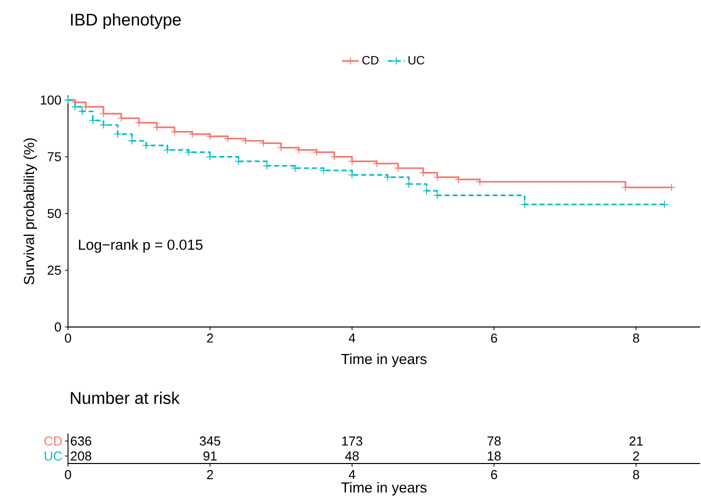 Image resolution: width=701 pixels, height=499 pixels. What do you see at coordinates (81, 441) in the screenshot?
I see `data-label: 636` at bounding box center [81, 441].